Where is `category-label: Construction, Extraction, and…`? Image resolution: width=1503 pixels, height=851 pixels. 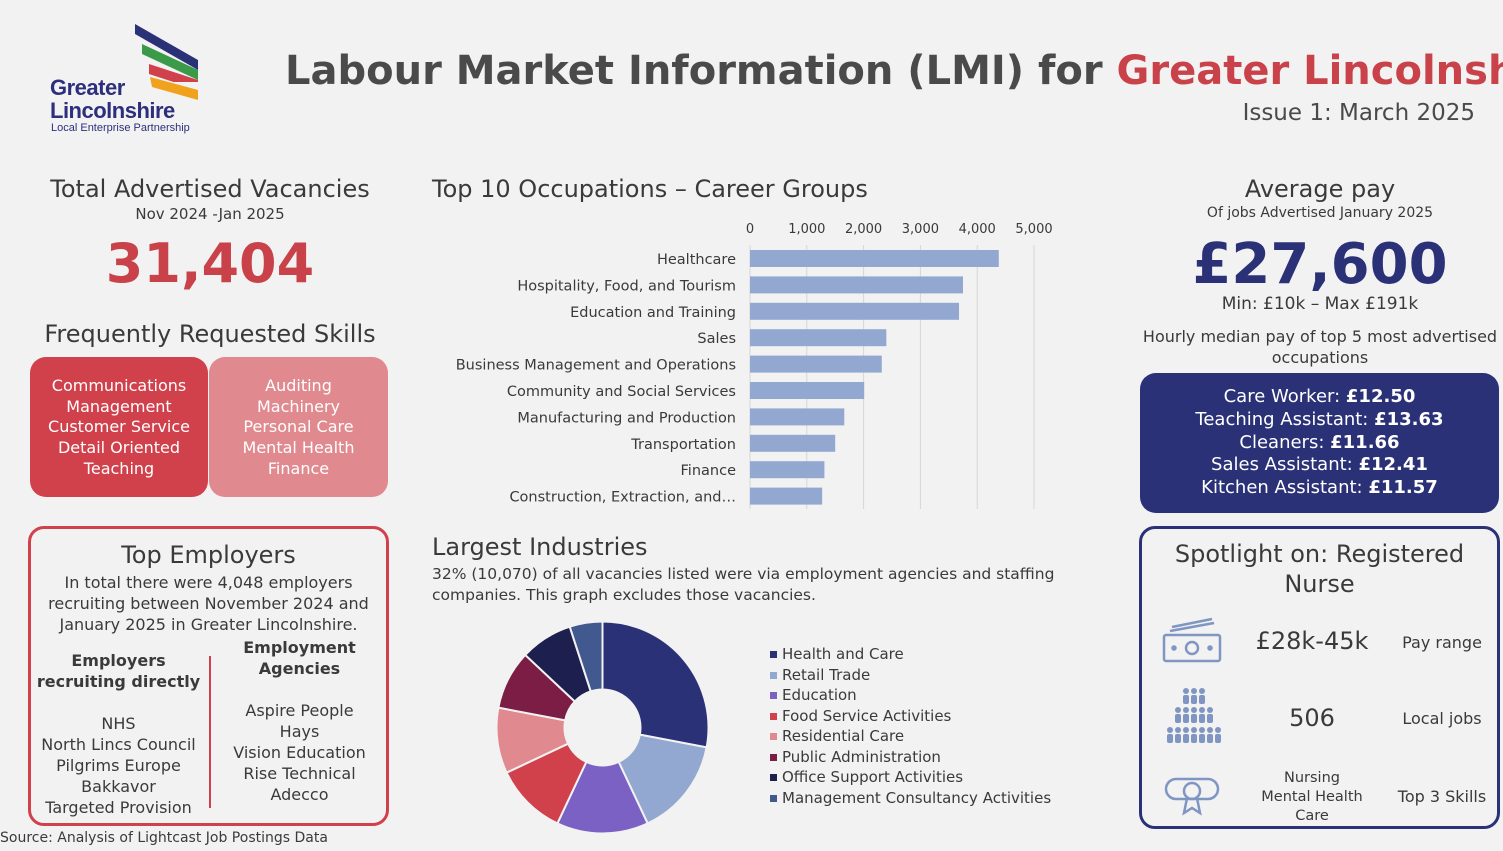 category-label: Construction, Extraction, and… is located at coordinates (622, 498).